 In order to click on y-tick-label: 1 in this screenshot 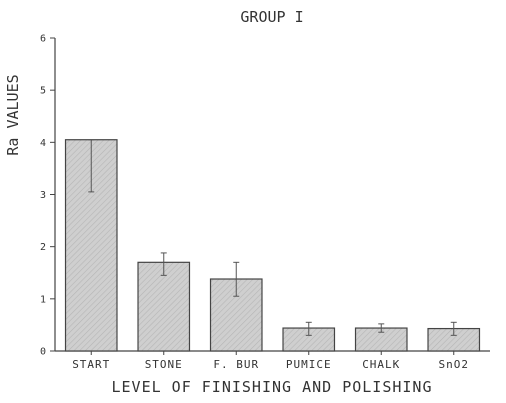, I will do `click(43, 299)`.